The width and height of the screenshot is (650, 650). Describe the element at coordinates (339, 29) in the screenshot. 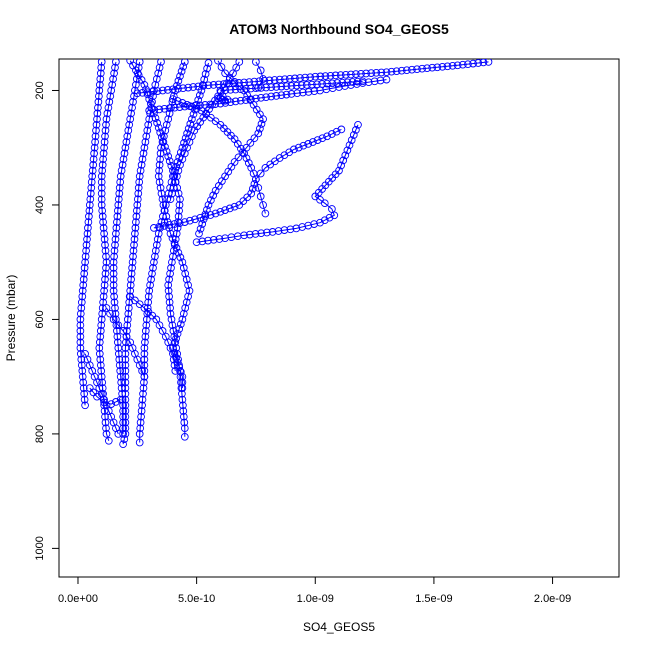

I see `chart-title: ATOM3 Northbound SO4_GEOS5` at that location.